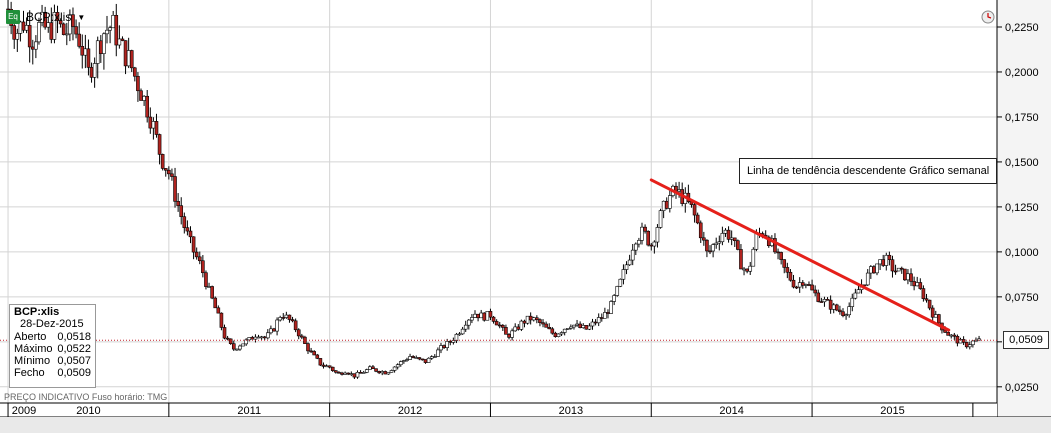  What do you see at coordinates (52, 373) in the screenshot?
I see `info-row-close: Fecho 0,0509` at bounding box center [52, 373].